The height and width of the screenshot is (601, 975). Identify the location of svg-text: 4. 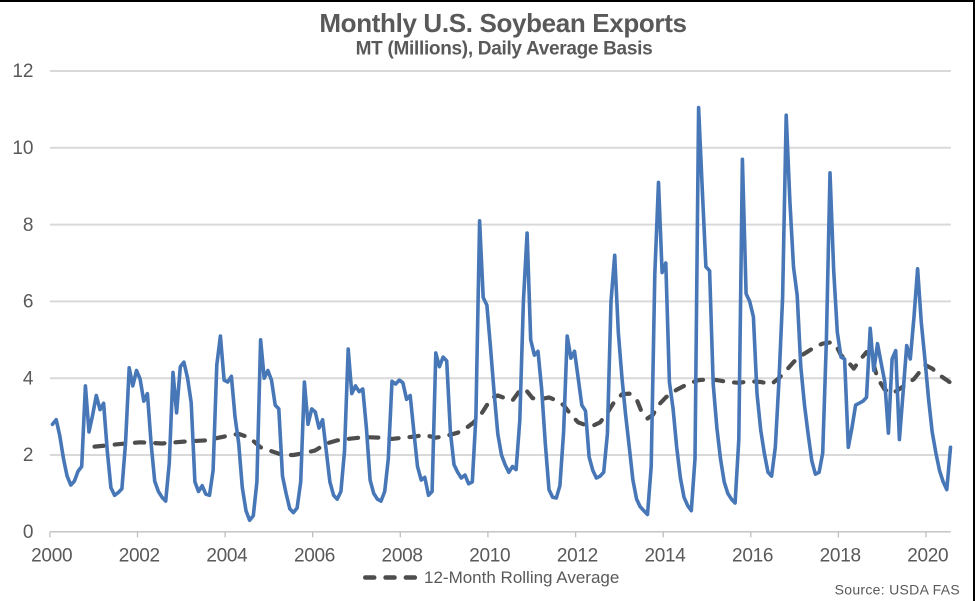
(28, 378).